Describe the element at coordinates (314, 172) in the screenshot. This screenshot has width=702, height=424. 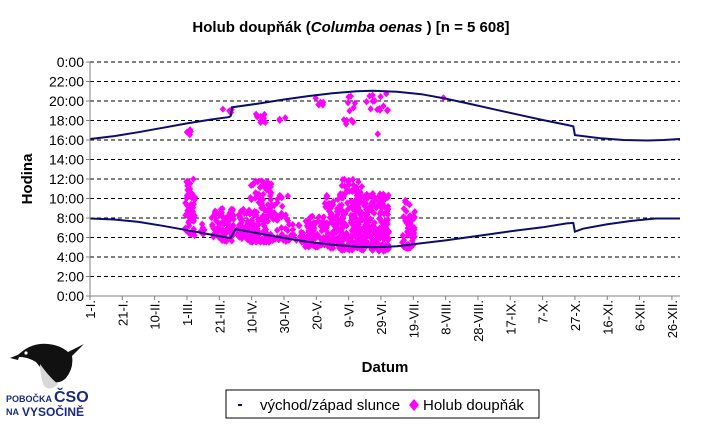
I see `bird-observations` at that location.